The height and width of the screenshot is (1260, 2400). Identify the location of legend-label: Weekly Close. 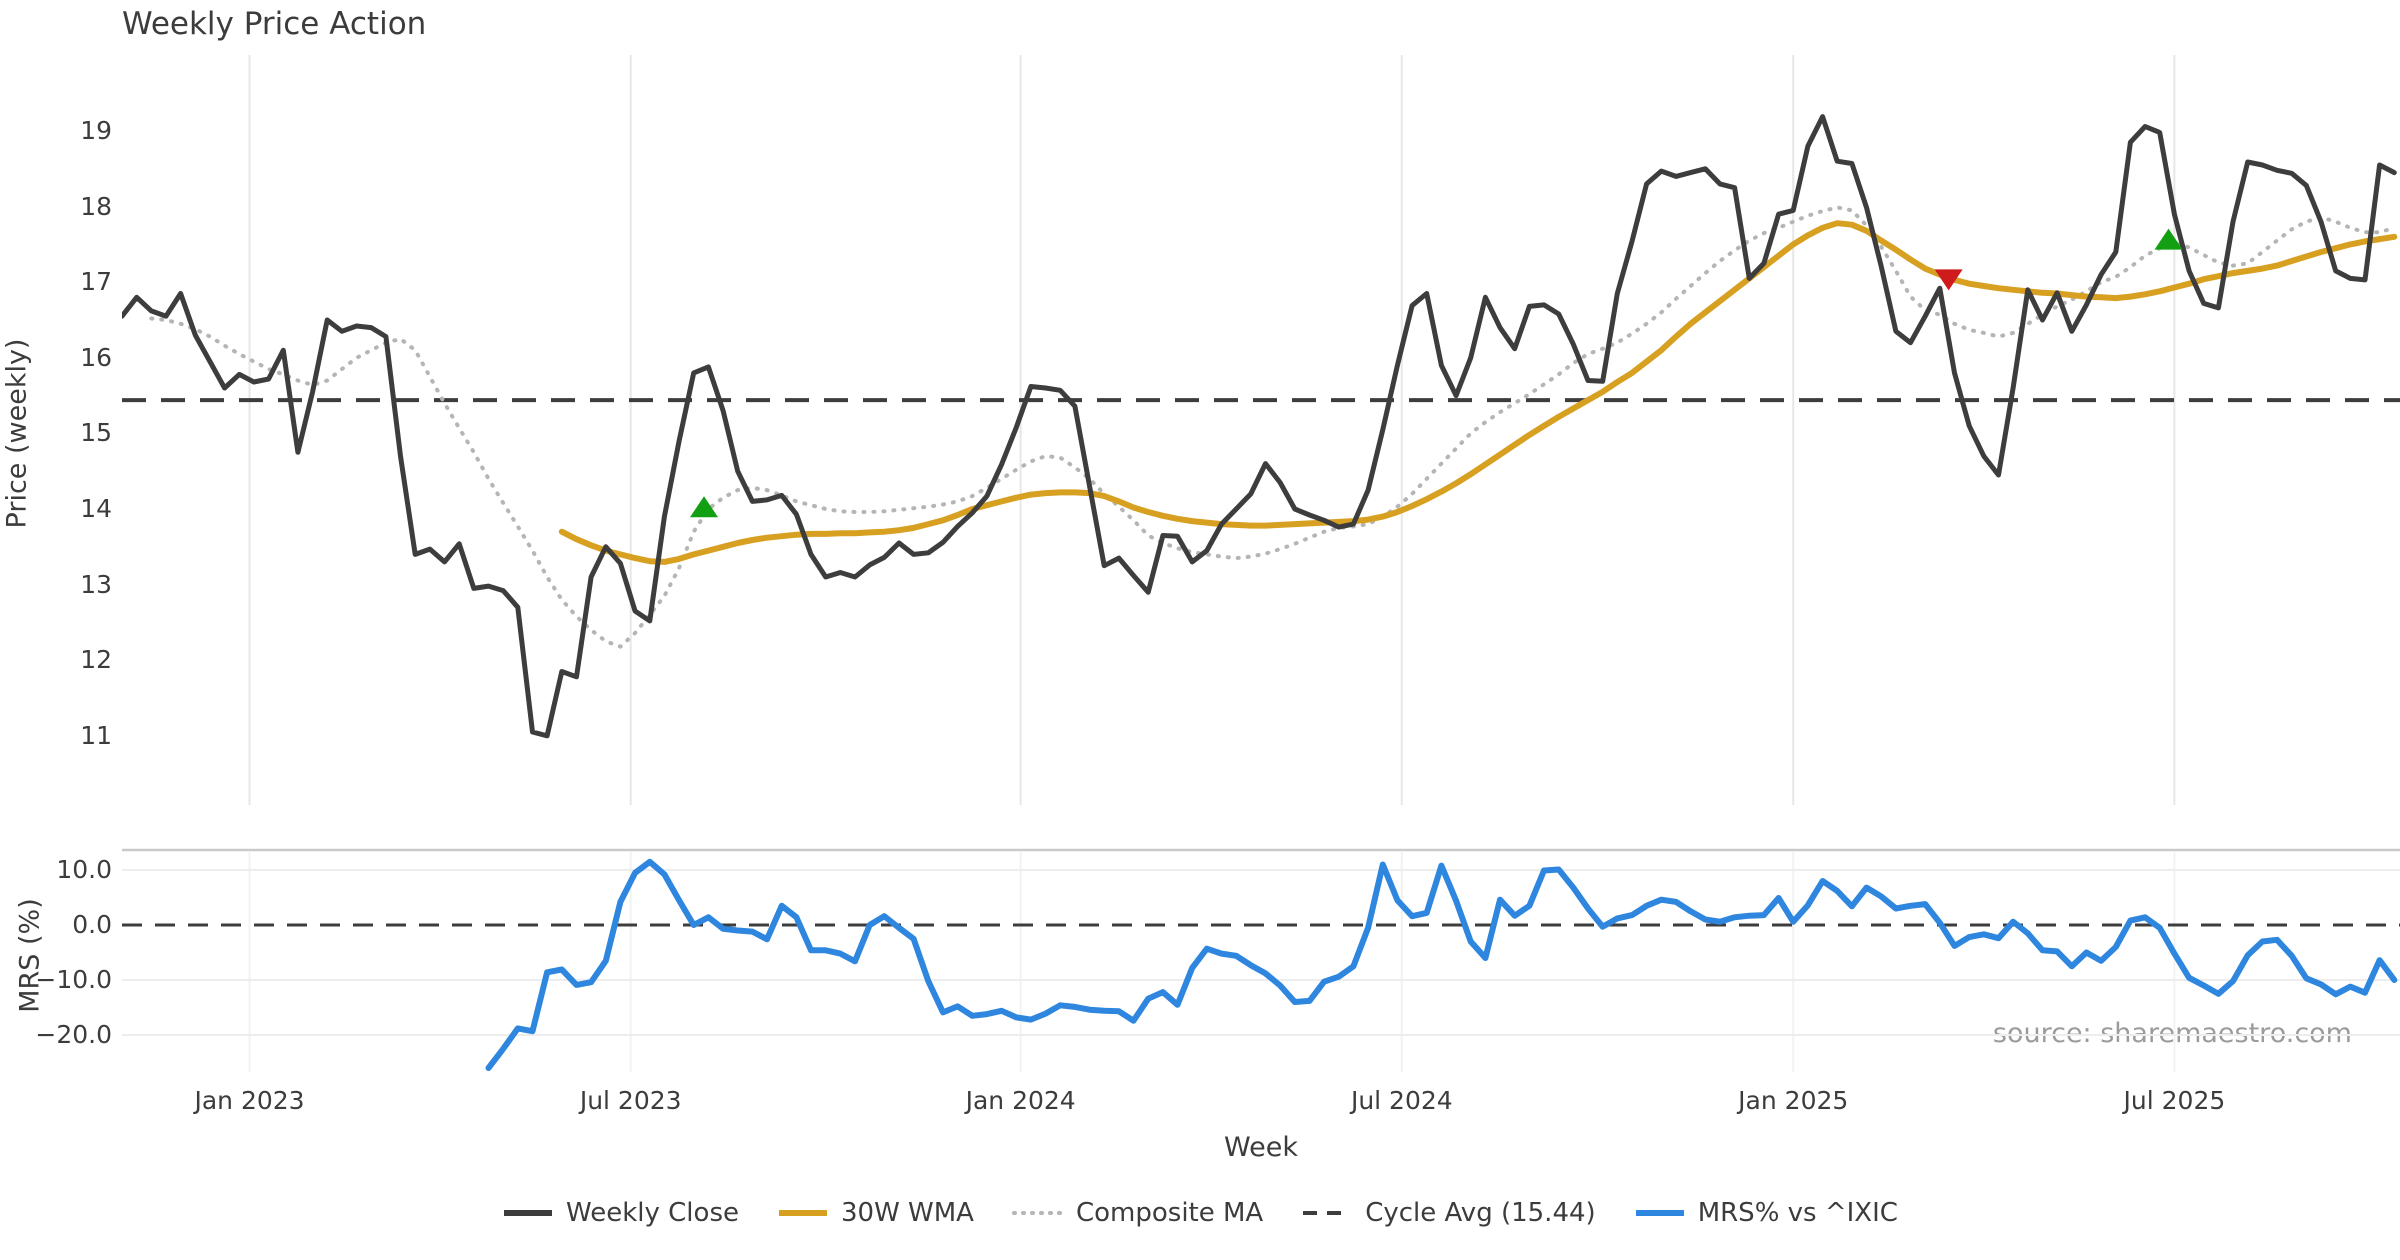
(652, 1213).